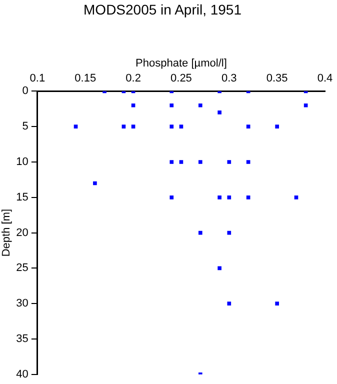 This screenshot has width=337, height=384. I want to click on x-tick-label: 0.4, so click(325, 78).